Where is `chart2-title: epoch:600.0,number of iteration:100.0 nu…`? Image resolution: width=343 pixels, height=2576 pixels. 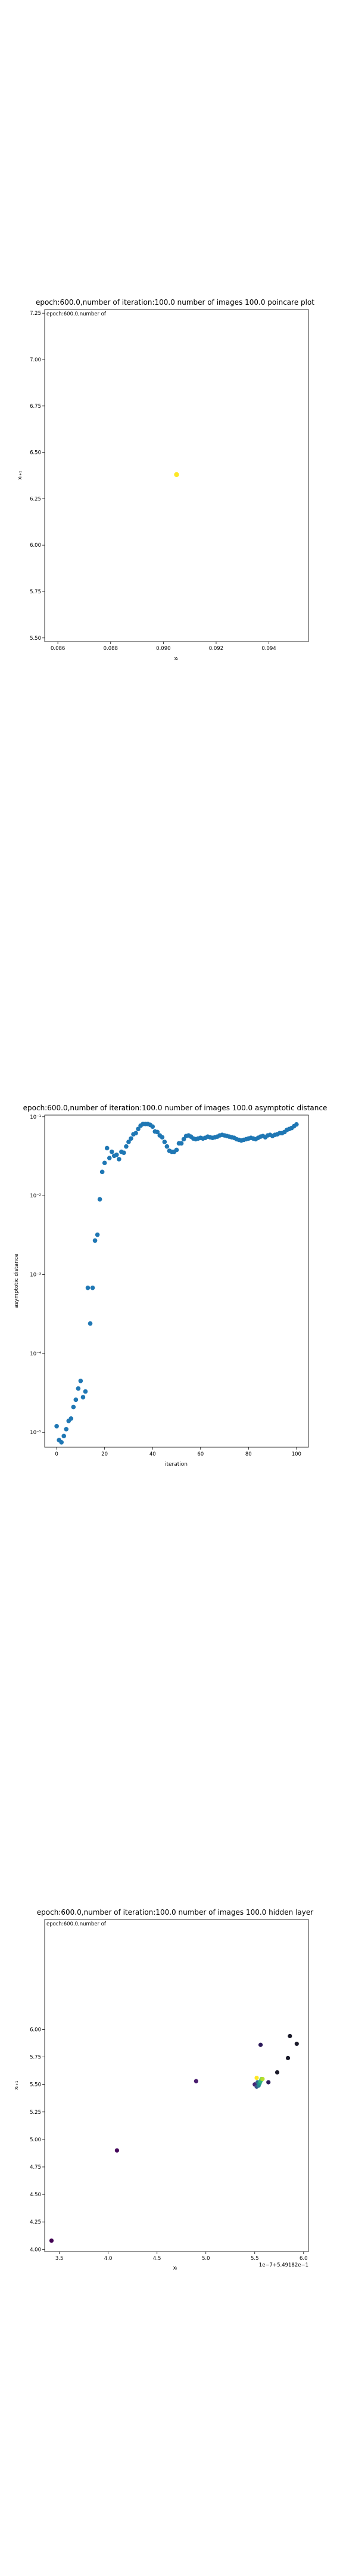 chart2-title: epoch:600.0,number of iteration:100.0 nu… is located at coordinates (175, 1108).